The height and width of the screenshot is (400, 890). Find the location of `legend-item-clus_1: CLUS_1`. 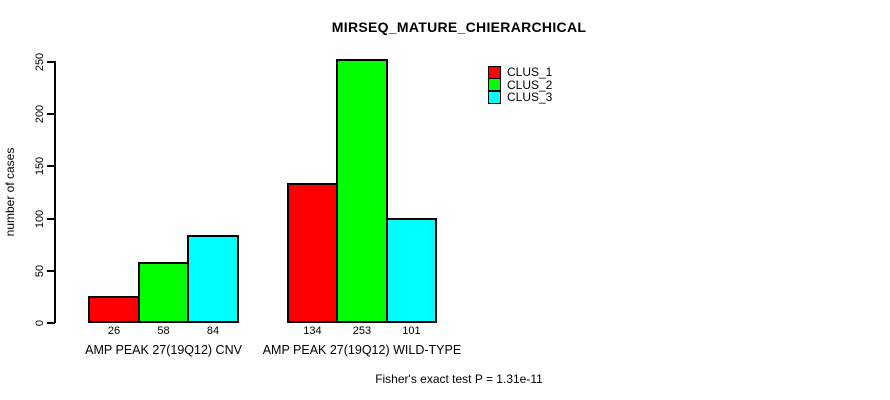

legend-item-clus_1: CLUS_1 is located at coordinates (520, 72).